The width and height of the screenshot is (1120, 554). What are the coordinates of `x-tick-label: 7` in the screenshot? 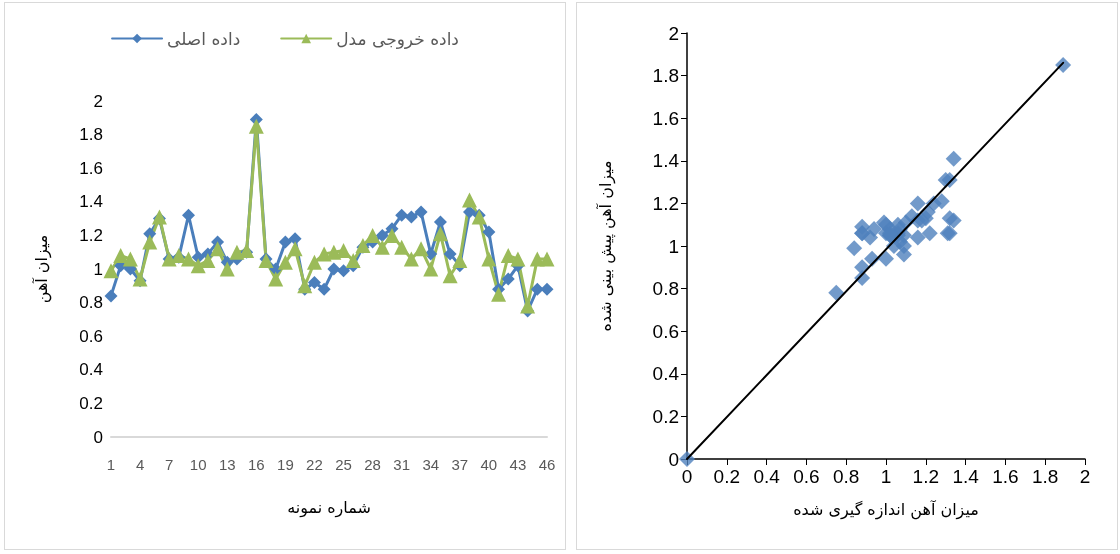 It's located at (169, 464).